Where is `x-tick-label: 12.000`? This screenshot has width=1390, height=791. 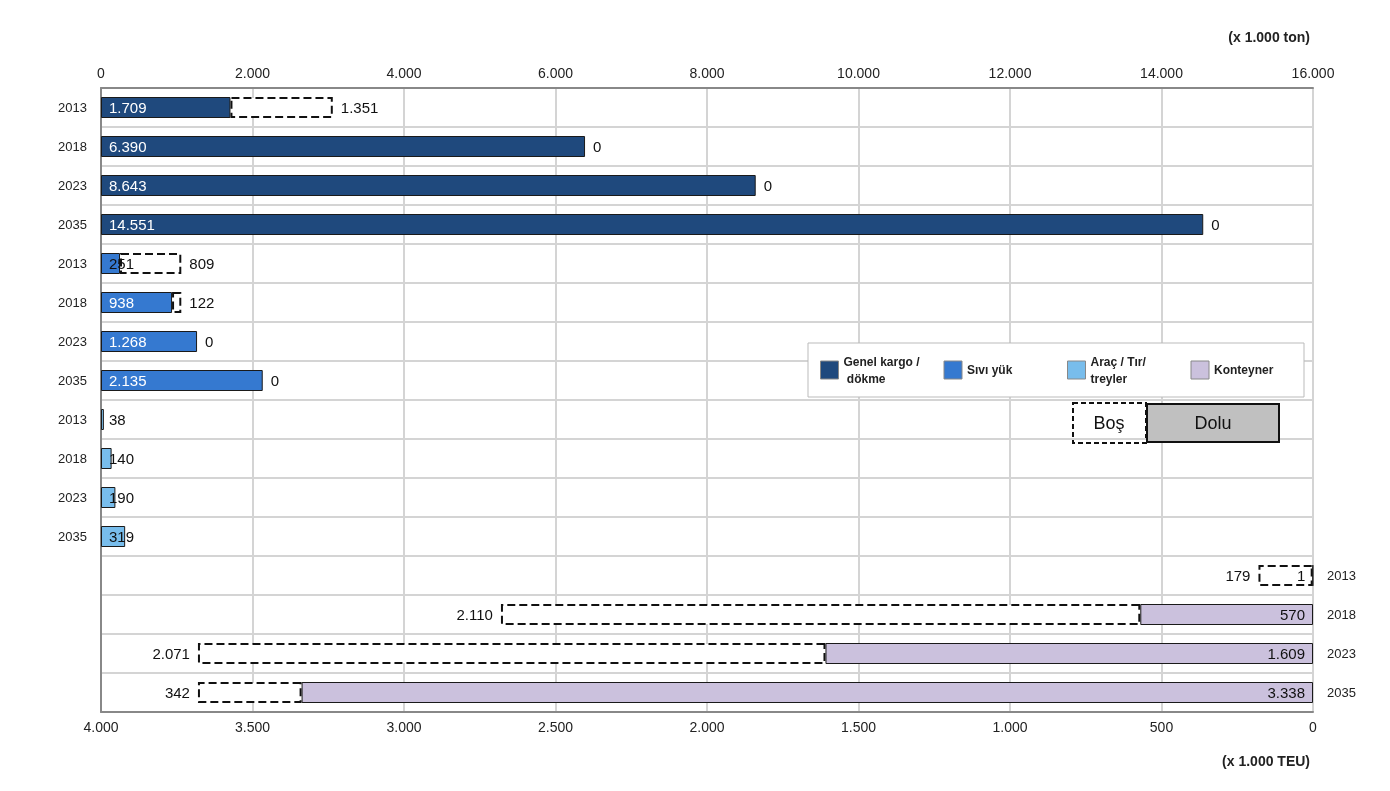
x-tick-label: 12.000 is located at coordinates (1010, 73).